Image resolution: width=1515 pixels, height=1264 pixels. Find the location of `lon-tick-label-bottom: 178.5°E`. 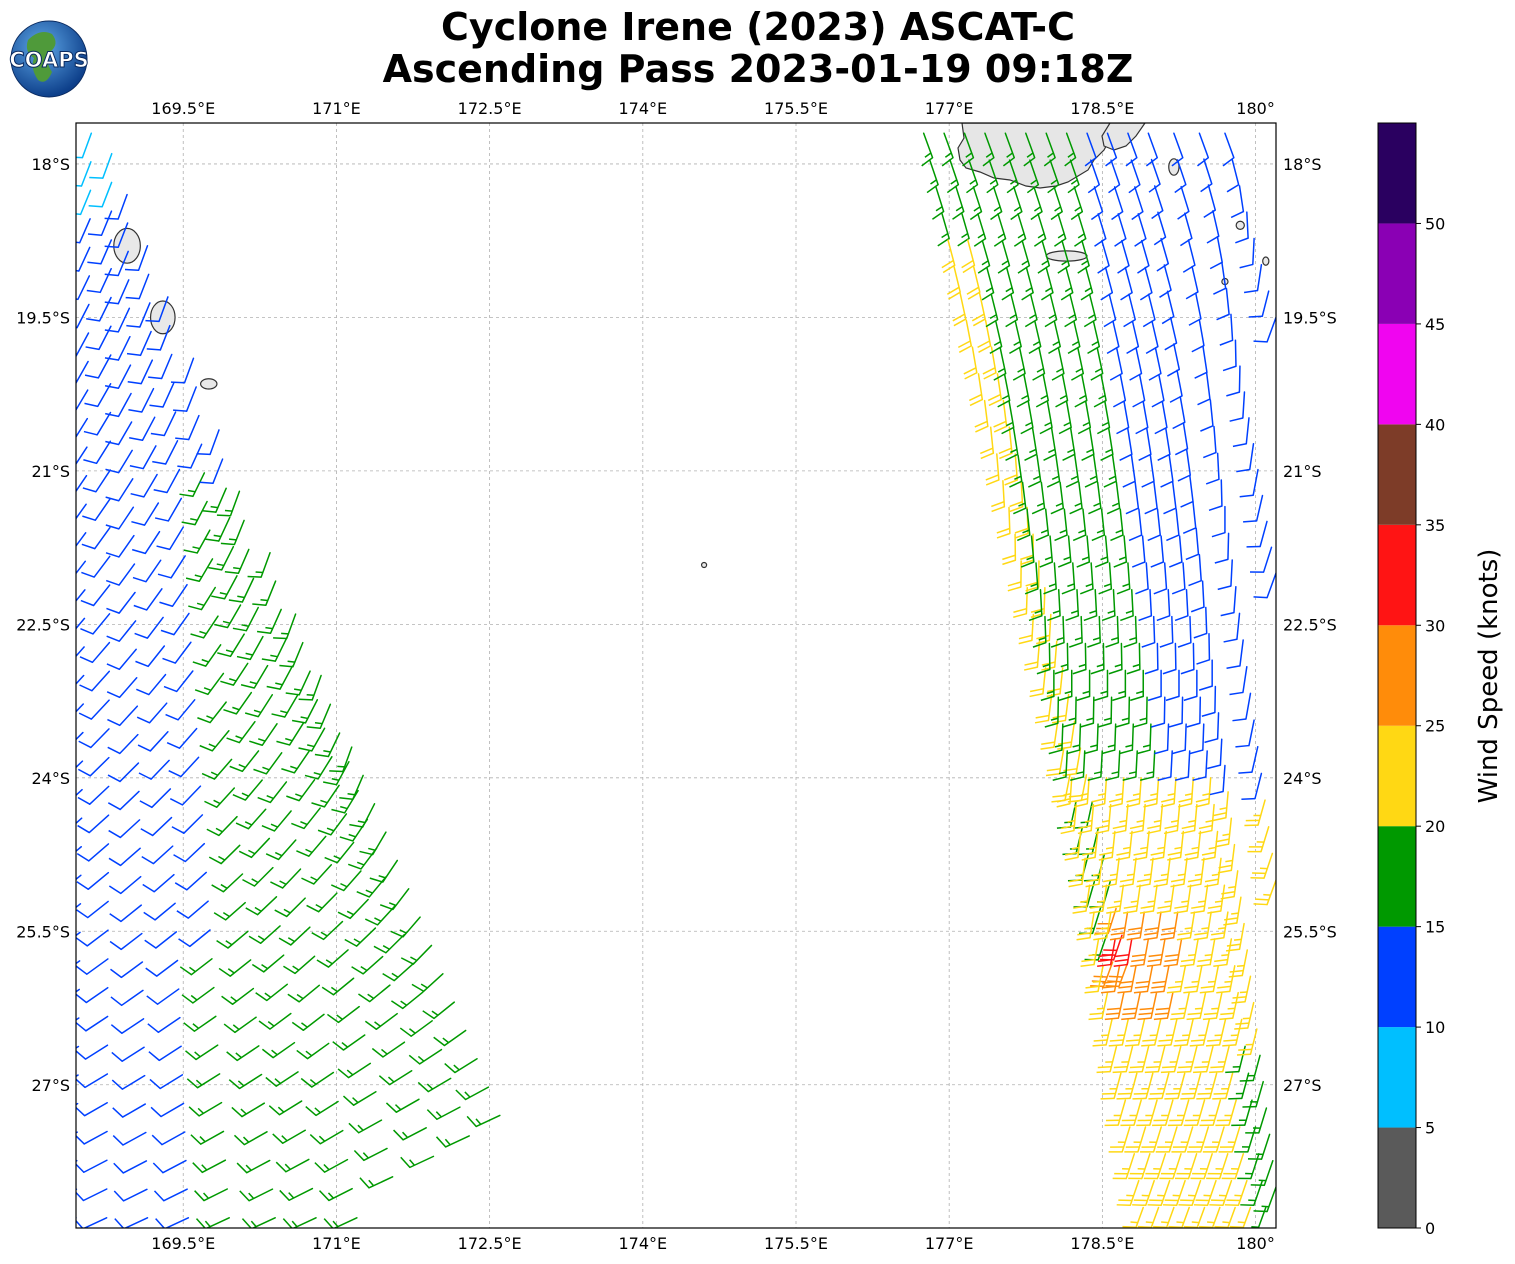

lon-tick-label-bottom: 178.5°E is located at coordinates (1102, 1243).